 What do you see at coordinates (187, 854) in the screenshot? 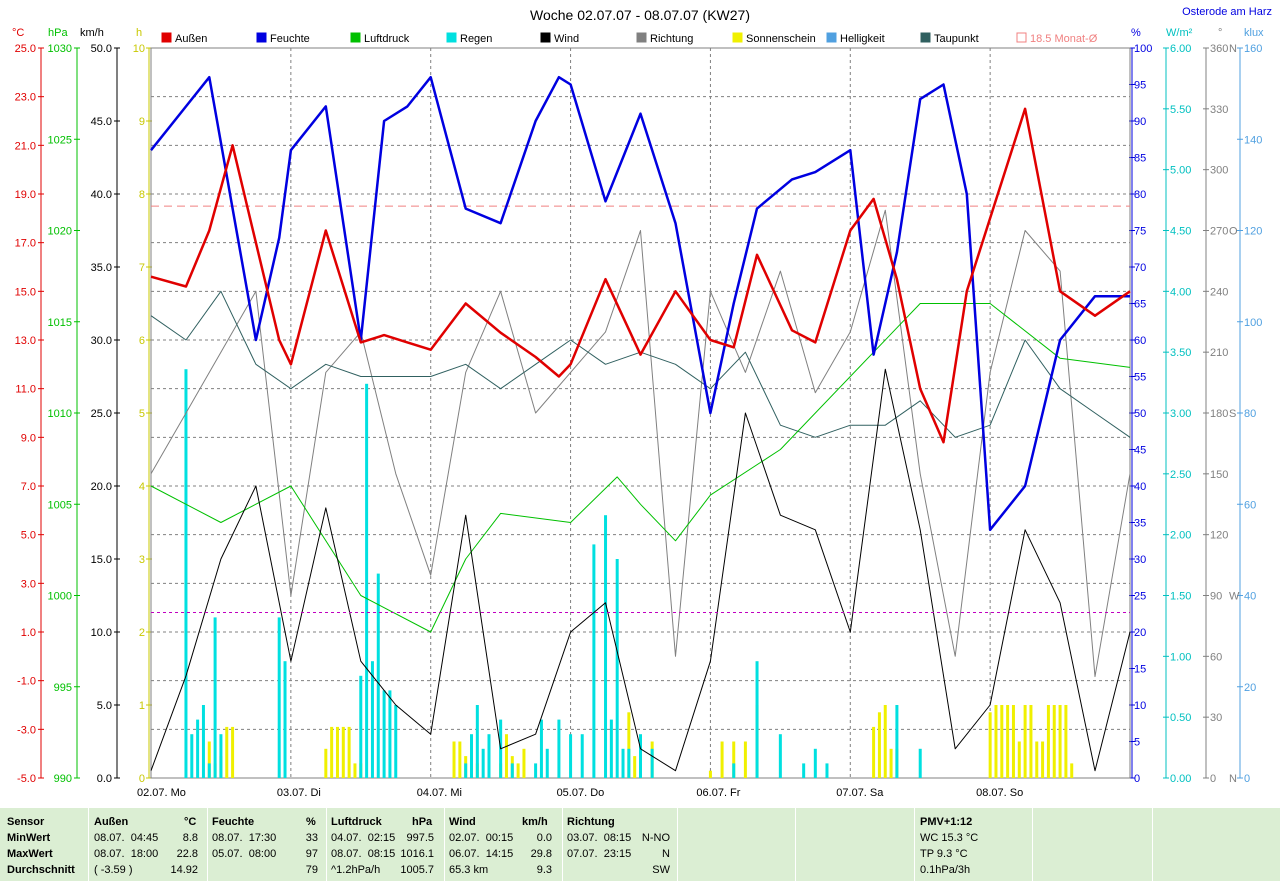
I see `stats-cell-temp_val: 22.8` at bounding box center [187, 854].